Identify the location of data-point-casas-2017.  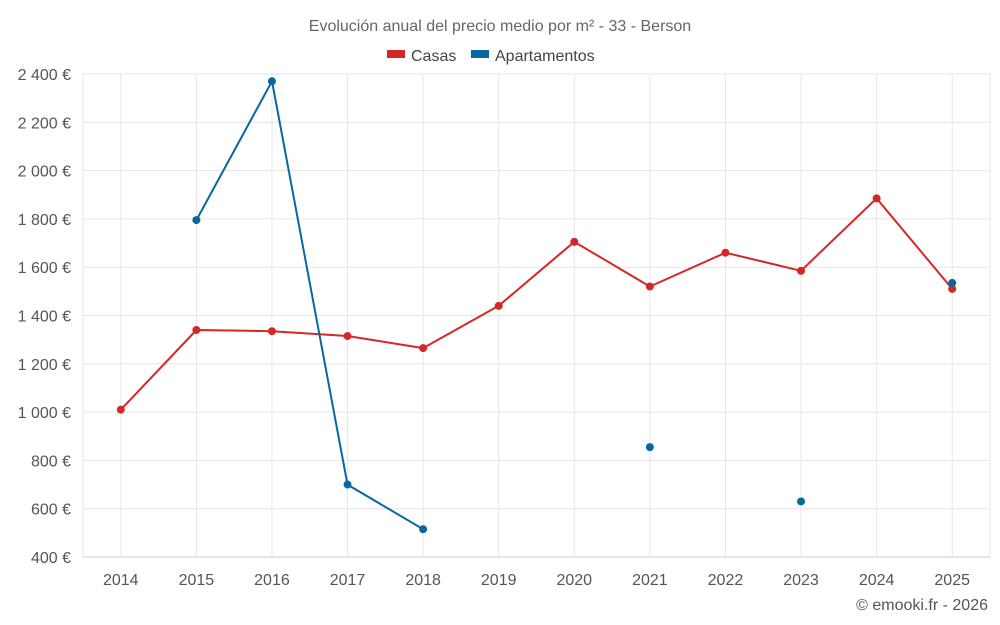
(347, 336).